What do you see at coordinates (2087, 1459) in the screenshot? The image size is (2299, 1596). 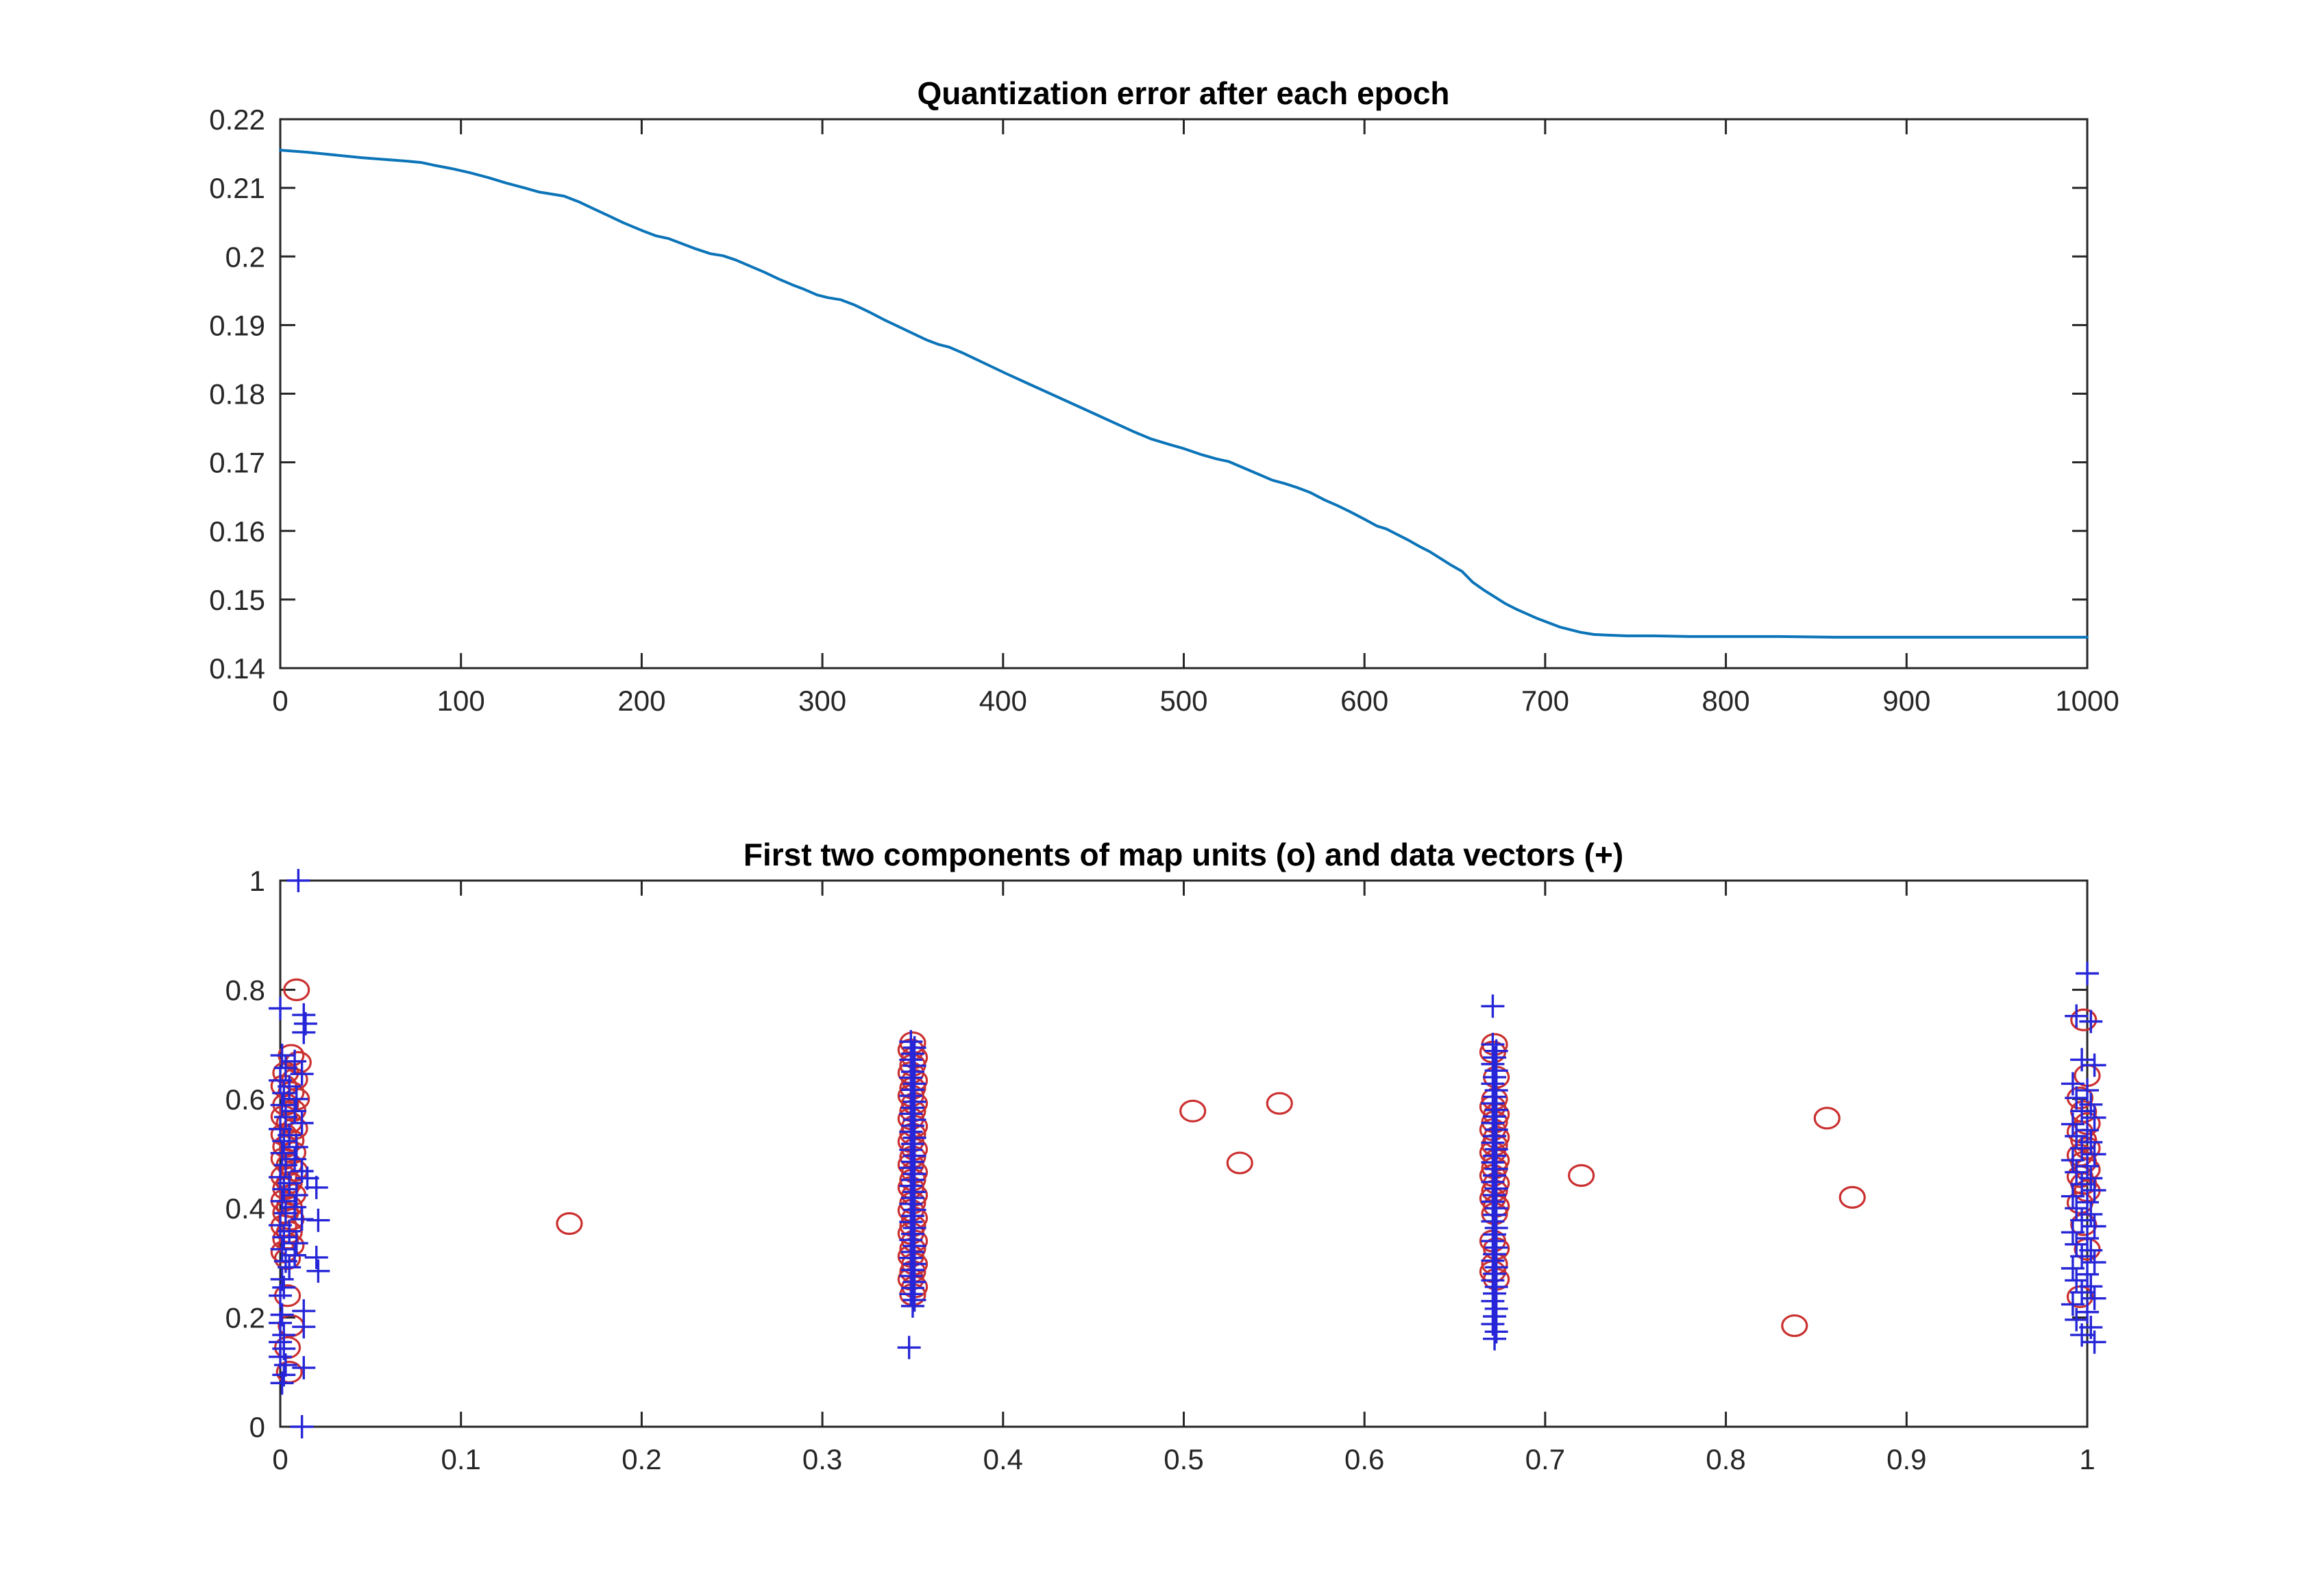 I see `x-axis-tick-label: 1` at bounding box center [2087, 1459].